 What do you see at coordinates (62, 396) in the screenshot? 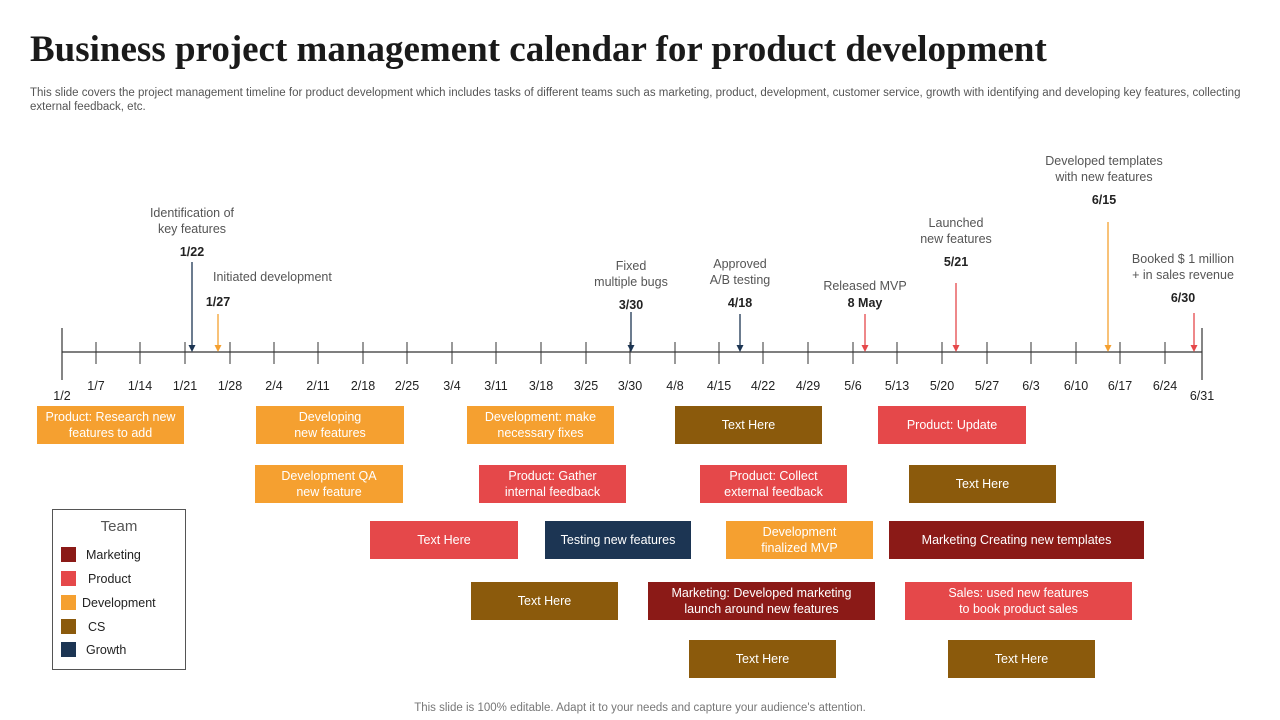
I see `tick-label: 1/2` at bounding box center [62, 396].